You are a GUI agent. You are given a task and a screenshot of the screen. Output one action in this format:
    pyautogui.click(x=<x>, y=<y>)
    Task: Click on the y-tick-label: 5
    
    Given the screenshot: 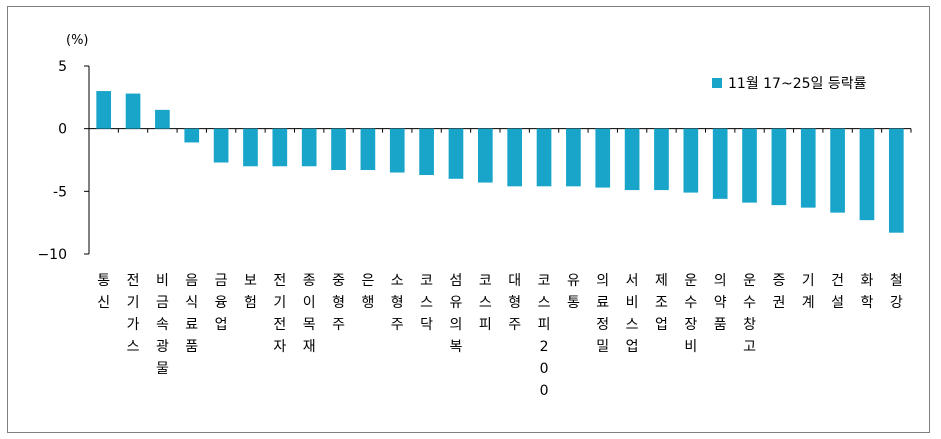 What is the action you would take?
    pyautogui.click(x=62, y=67)
    